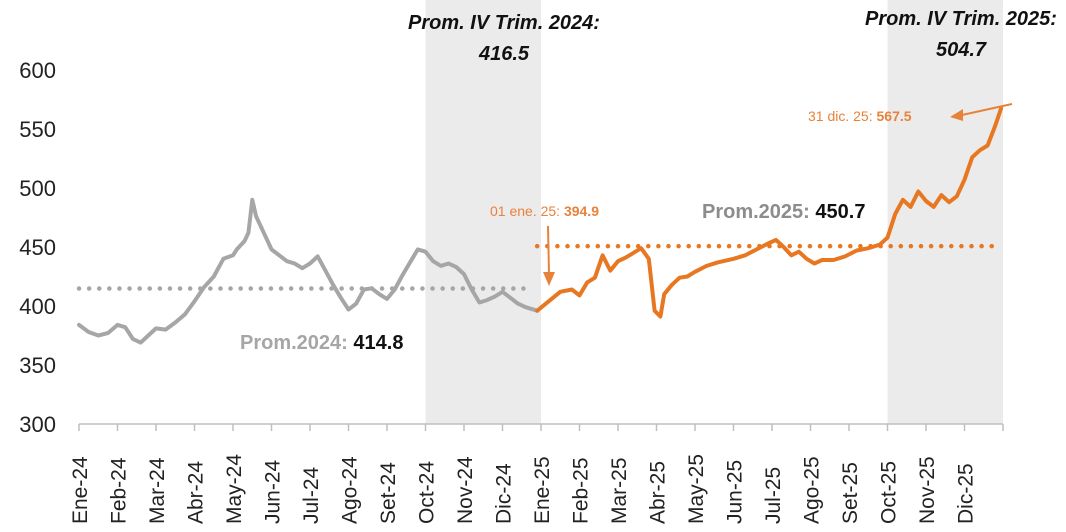  I want to click on x-tick-label: Feb-24, so click(119, 490).